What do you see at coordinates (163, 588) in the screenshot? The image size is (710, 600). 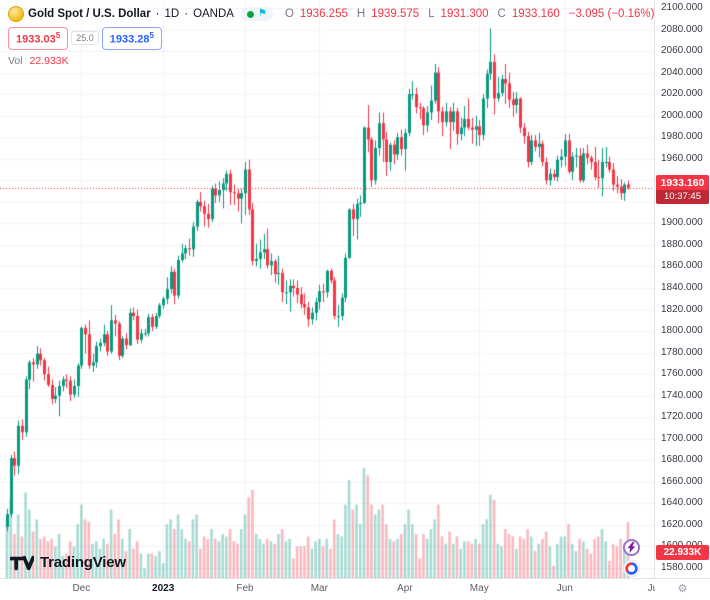 I see `time-axis-label: 2023` at bounding box center [163, 588].